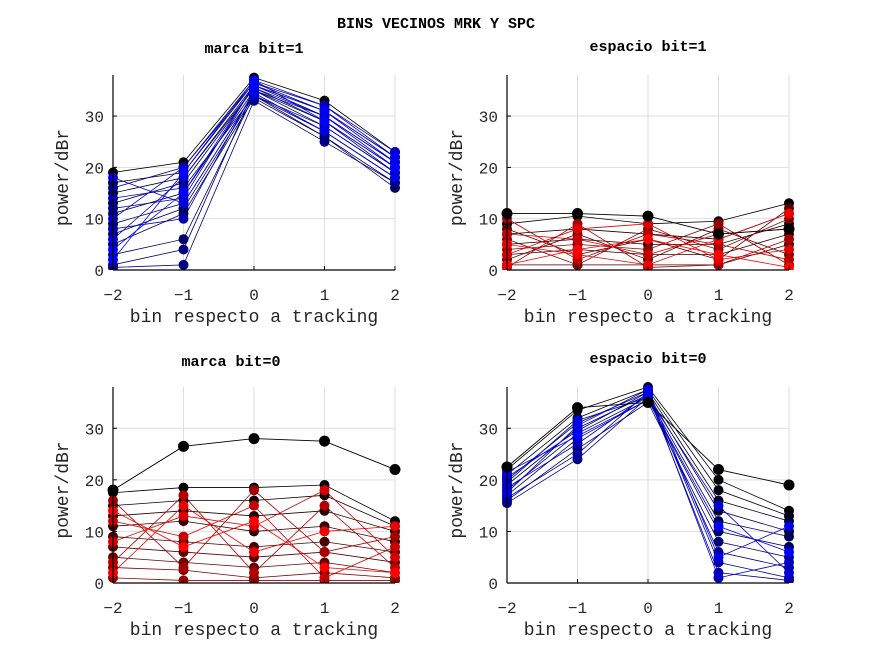 Image resolution: width=872 pixels, height=654 pixels. I want to click on subplot-title: espacio bit=1, so click(647, 47).